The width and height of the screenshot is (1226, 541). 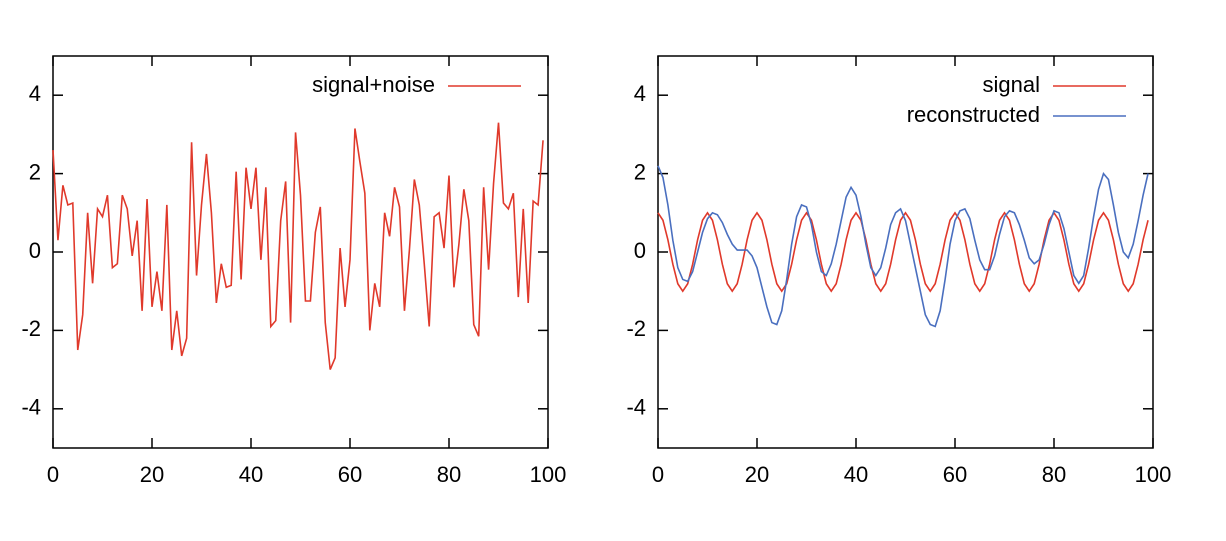 What do you see at coordinates (1011, 84) in the screenshot?
I see `legend-label: signal` at bounding box center [1011, 84].